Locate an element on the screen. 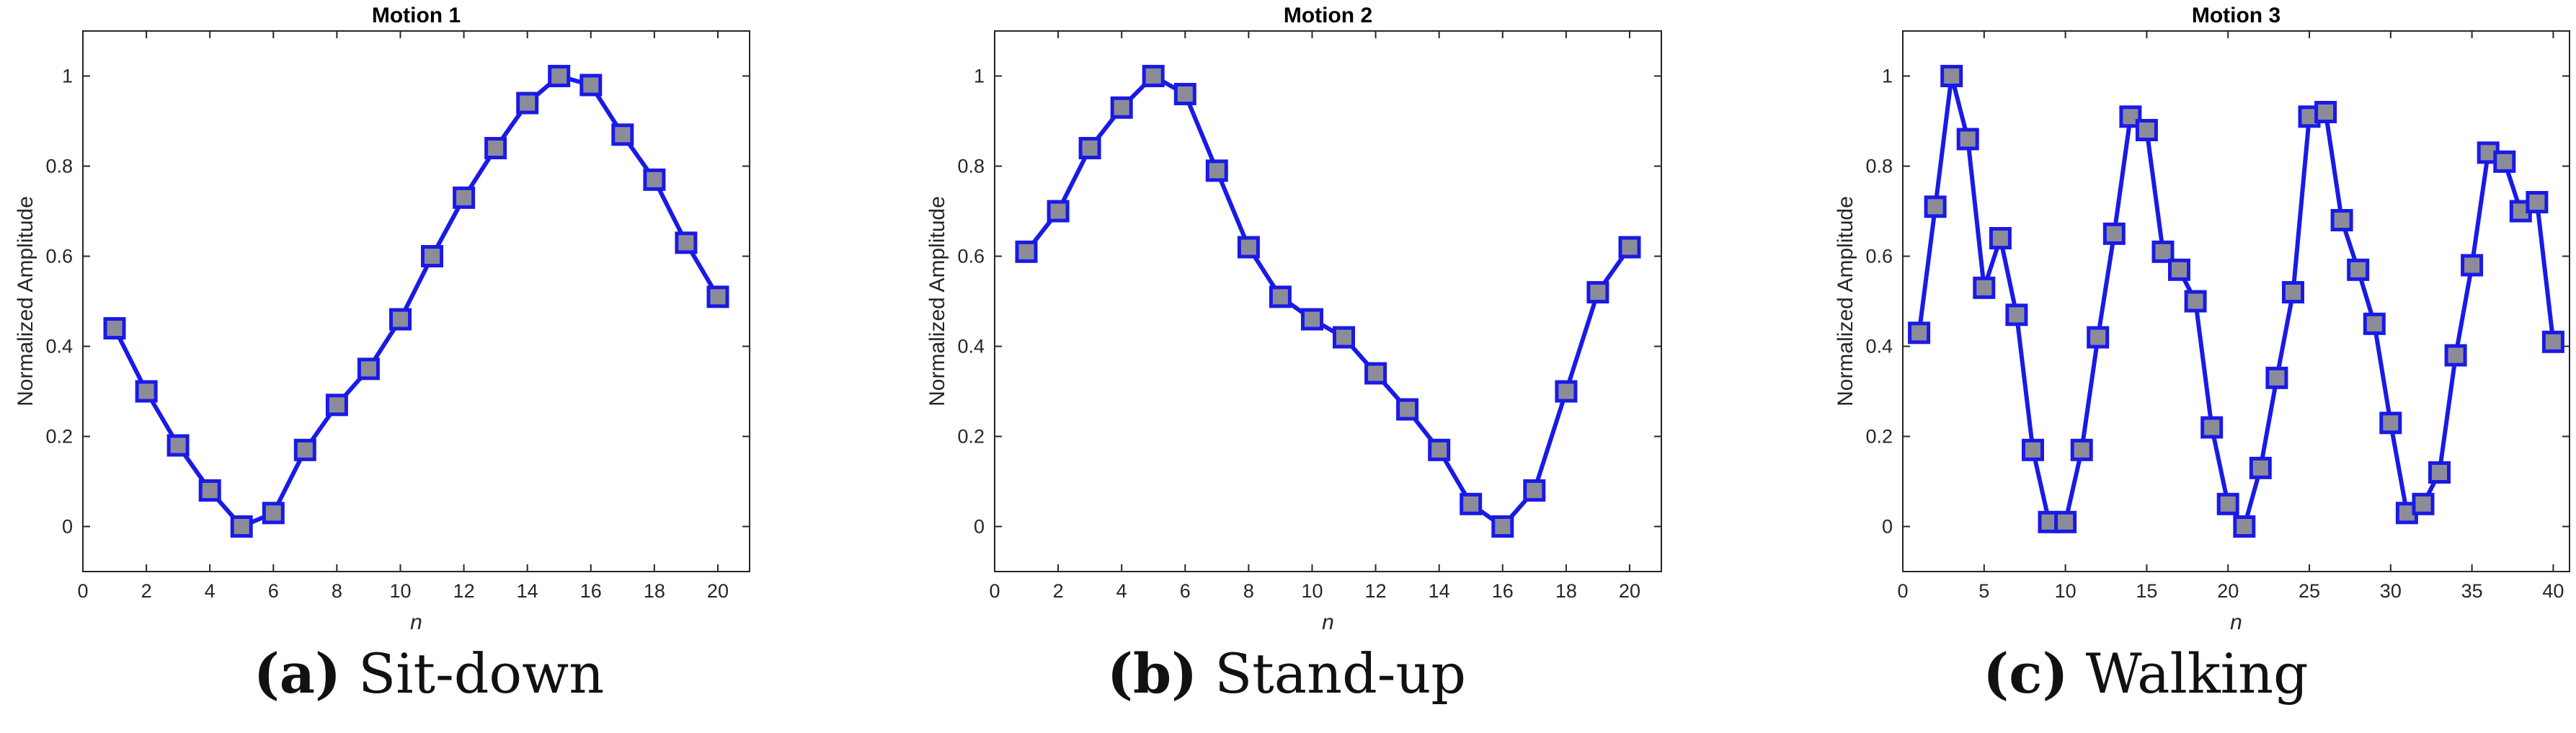 This screenshot has height=733, width=2576. caption-text: Walking is located at coordinates (2188, 673).